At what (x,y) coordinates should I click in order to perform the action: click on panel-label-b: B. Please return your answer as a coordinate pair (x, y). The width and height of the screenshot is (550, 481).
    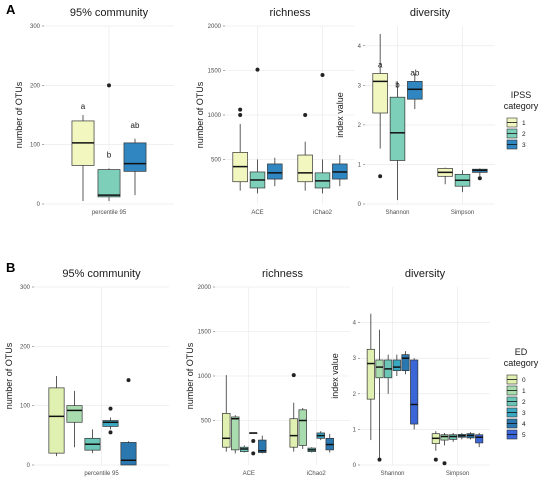
    Looking at the image, I should click on (10, 267).